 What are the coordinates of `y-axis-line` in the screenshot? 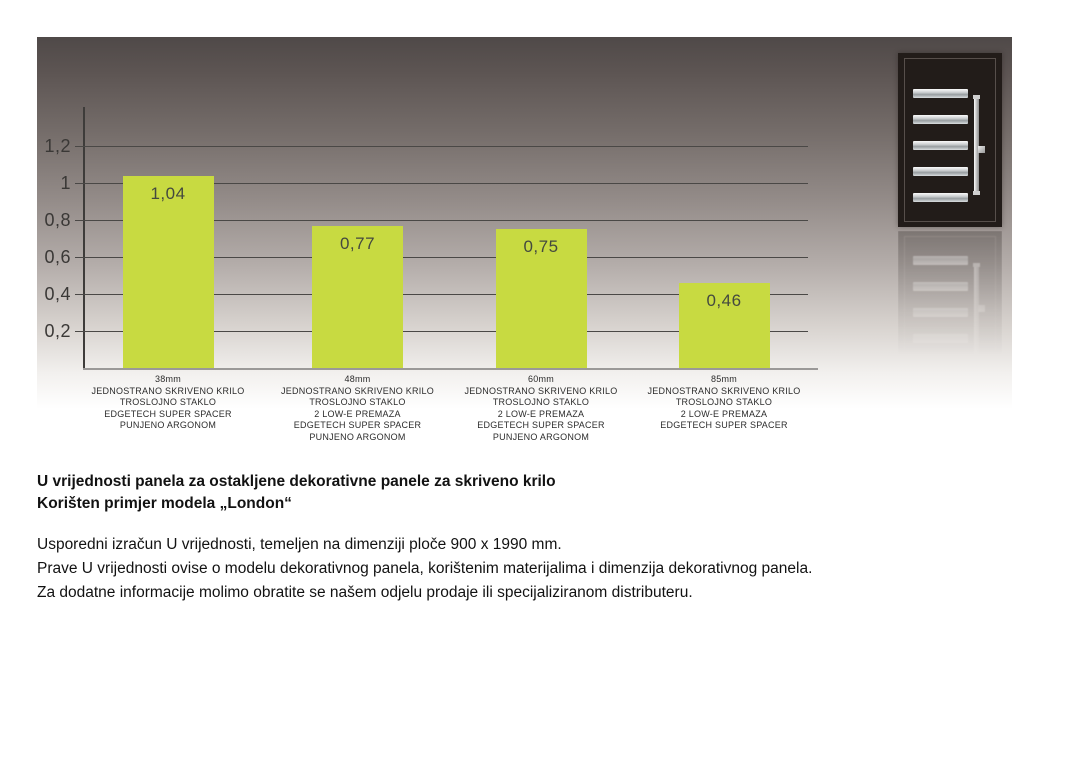 It's located at (84, 238).